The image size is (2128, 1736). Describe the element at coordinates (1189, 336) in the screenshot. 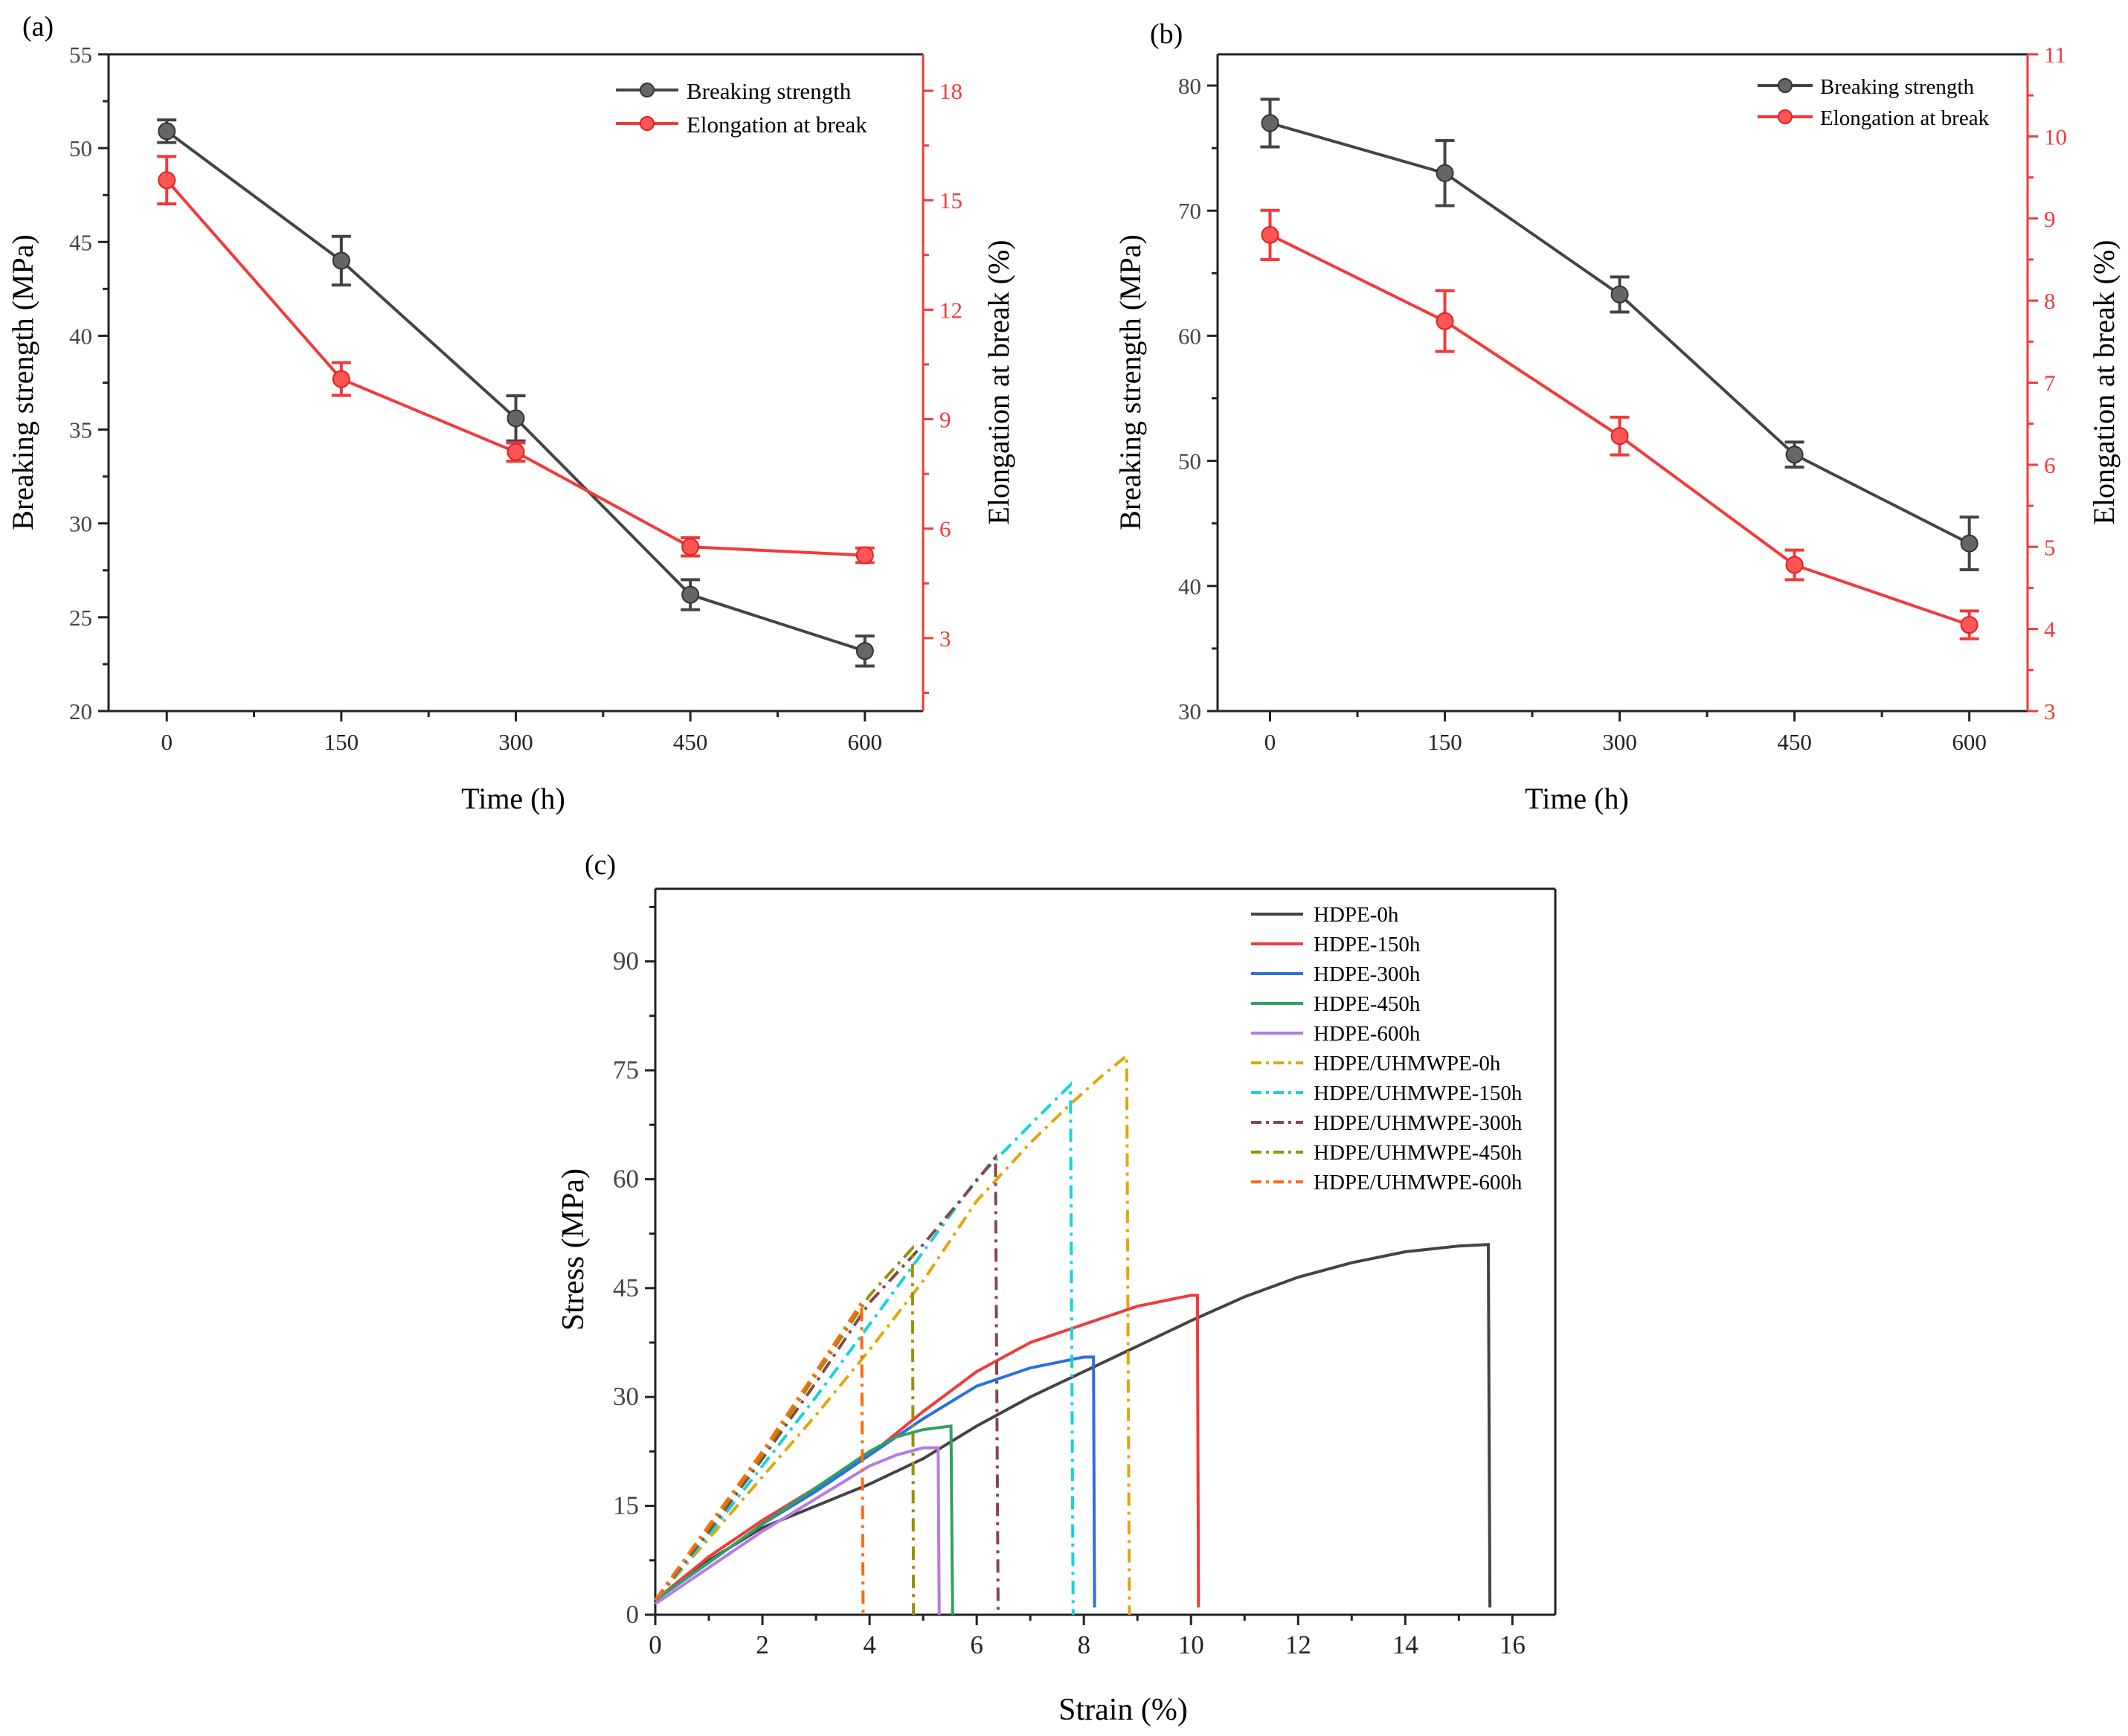

I see `y-tick-label: 60` at that location.